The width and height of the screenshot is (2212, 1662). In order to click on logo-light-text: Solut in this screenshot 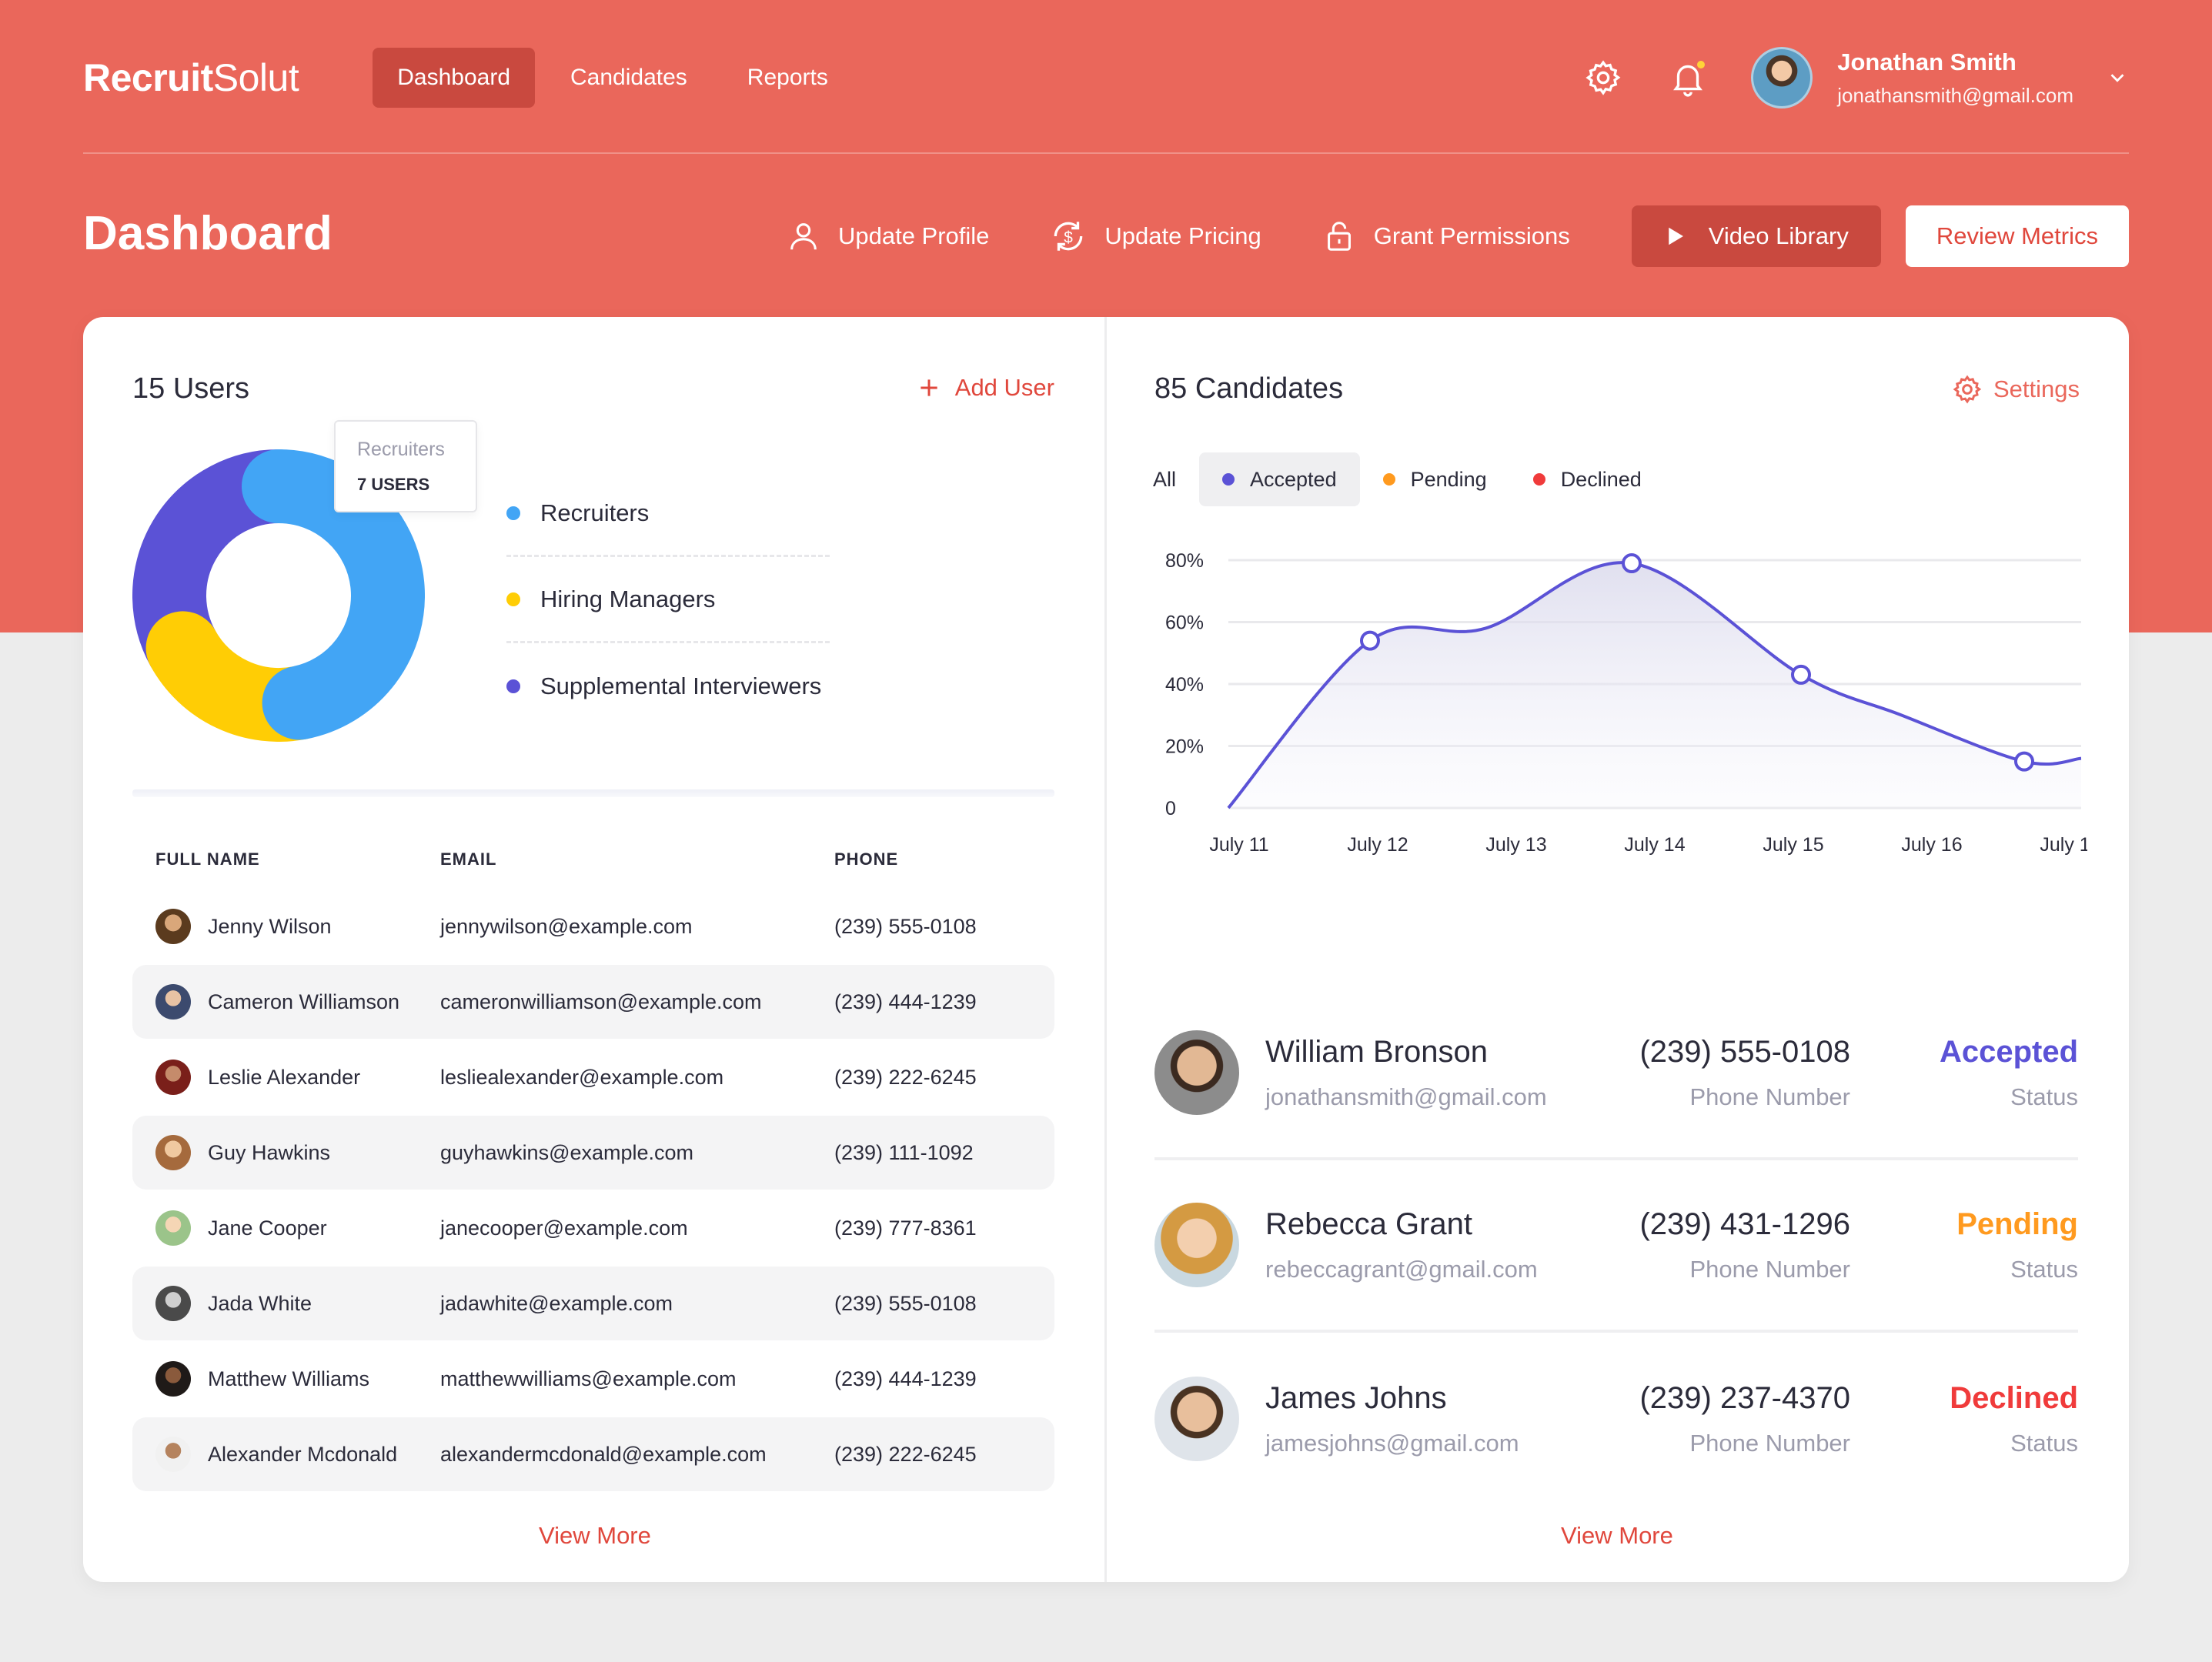, I will do `click(255, 77)`.